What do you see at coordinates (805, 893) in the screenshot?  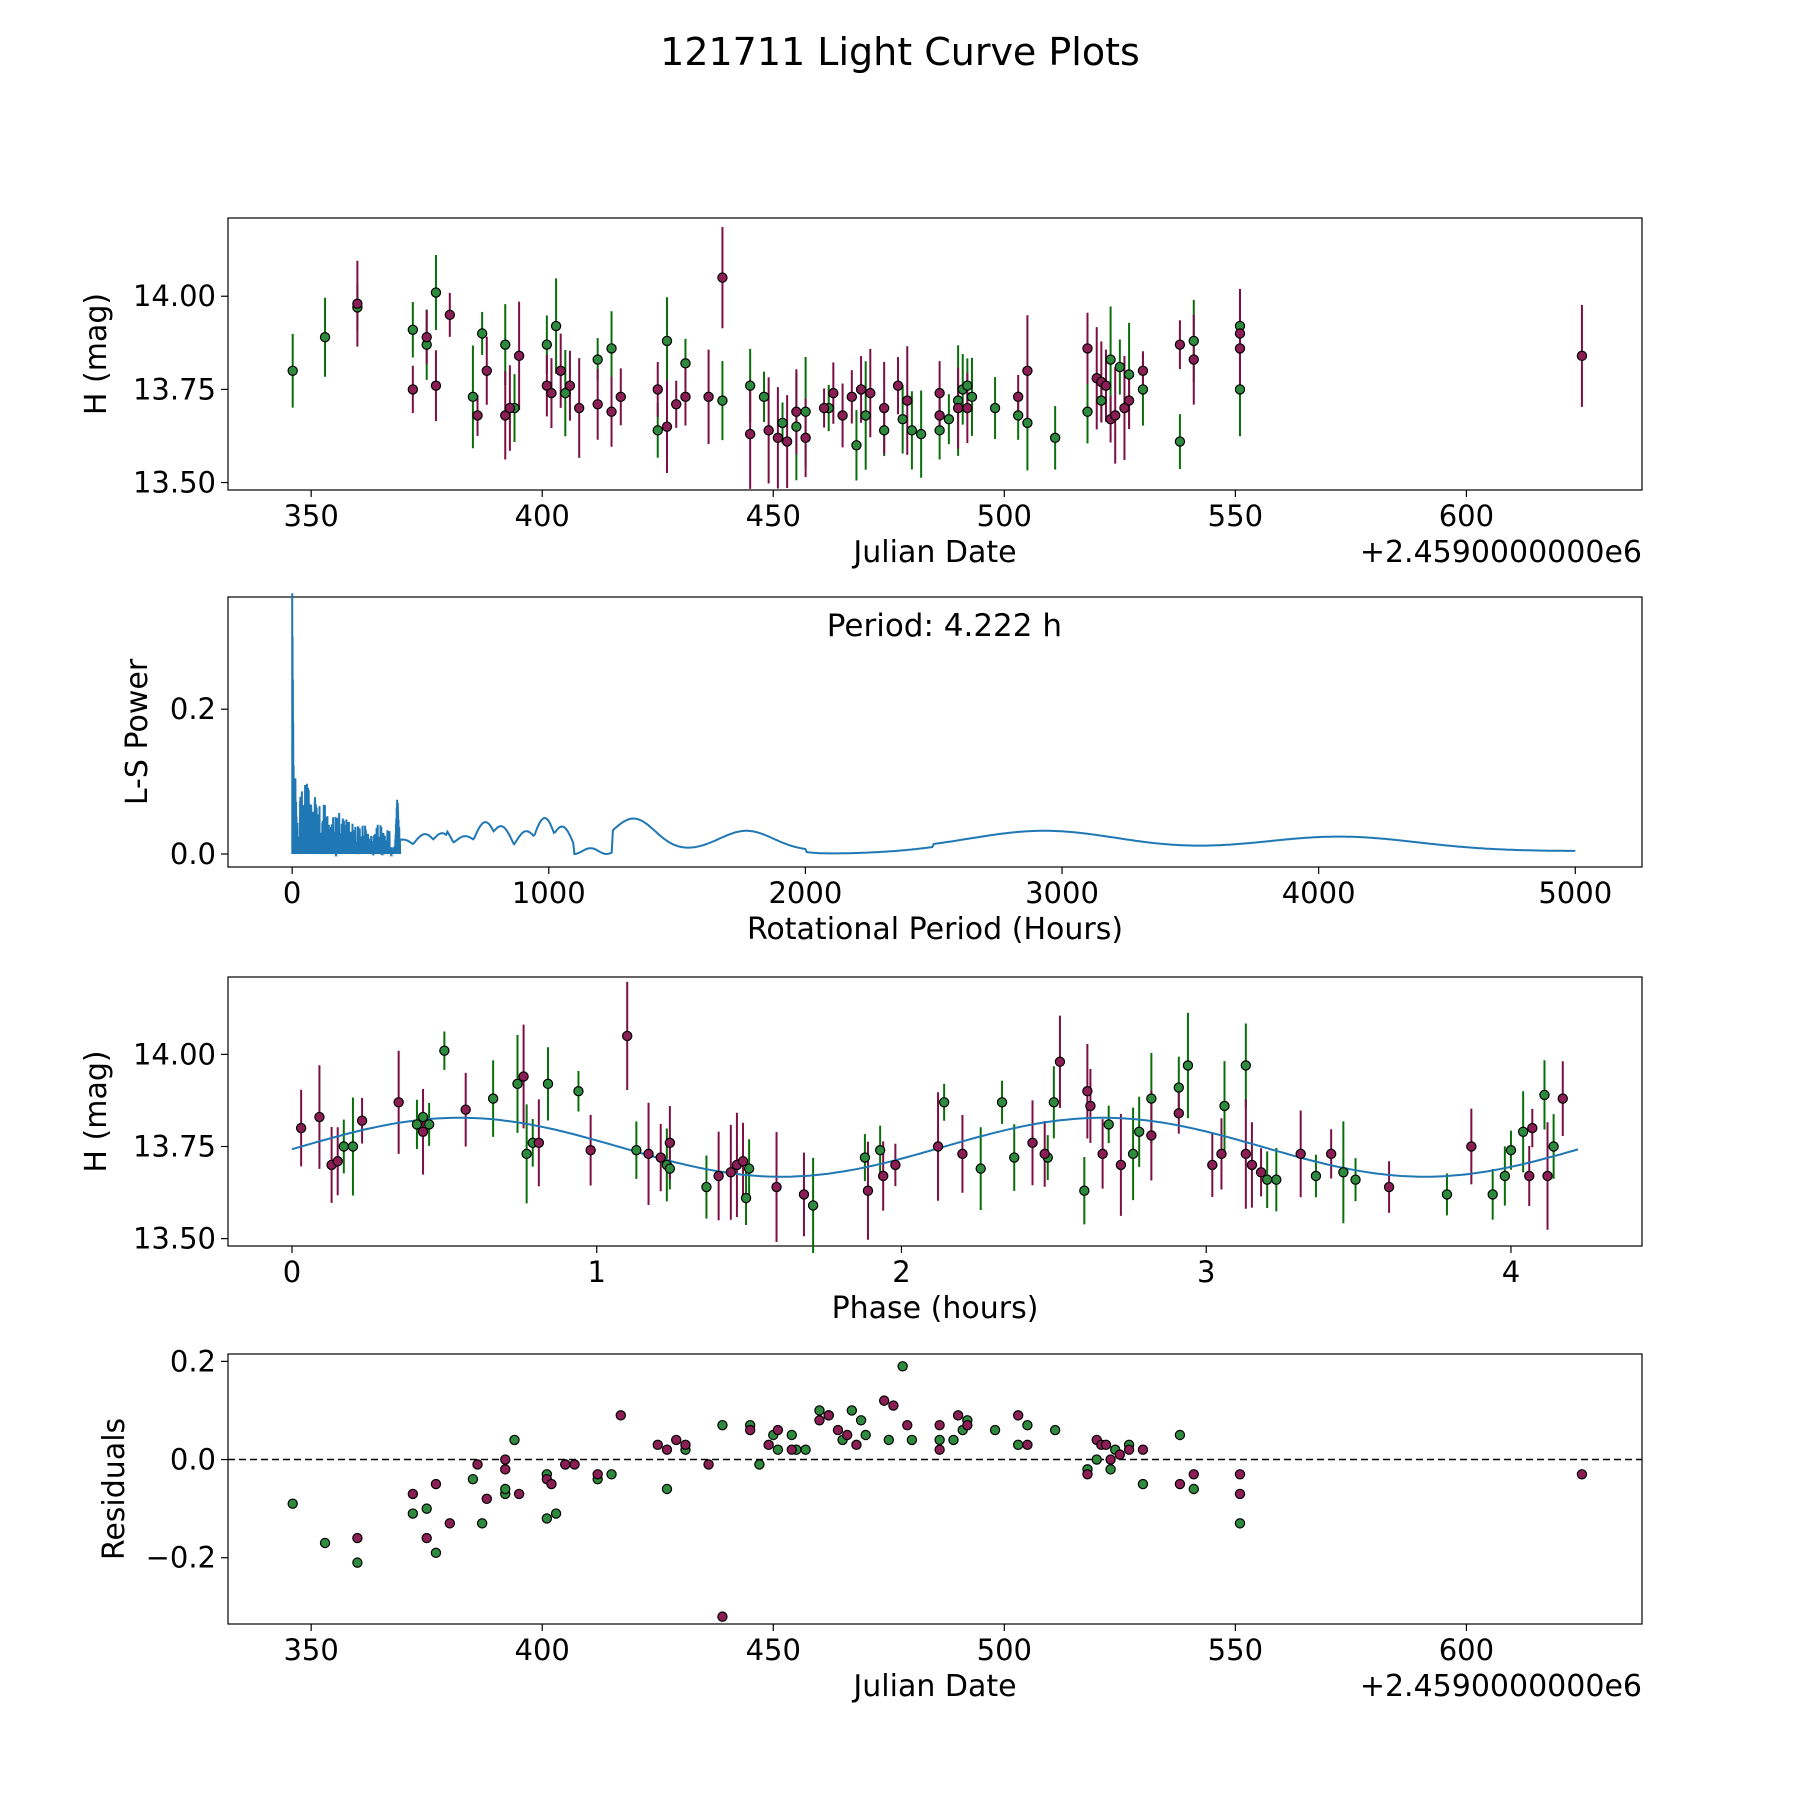 I see `x-tick-label: 2000` at bounding box center [805, 893].